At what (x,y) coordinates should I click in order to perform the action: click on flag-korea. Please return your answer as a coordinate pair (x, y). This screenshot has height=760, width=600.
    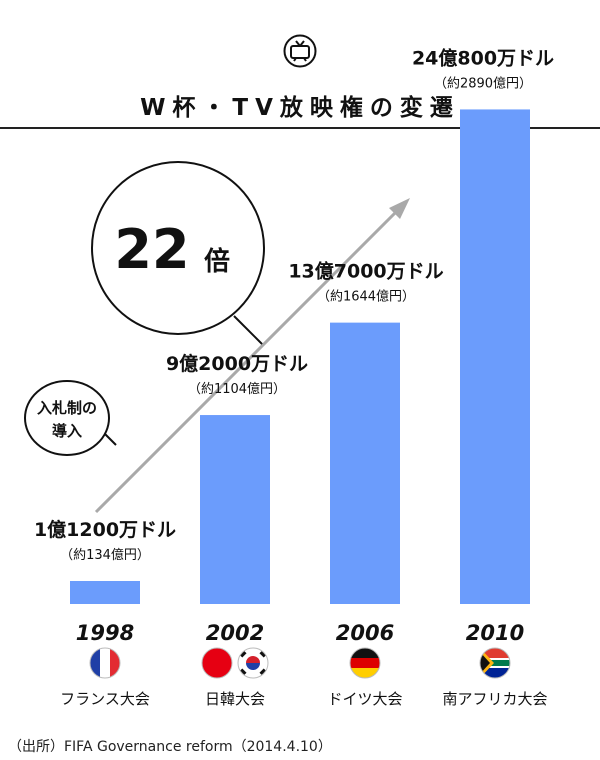
    Looking at the image, I should click on (253, 663).